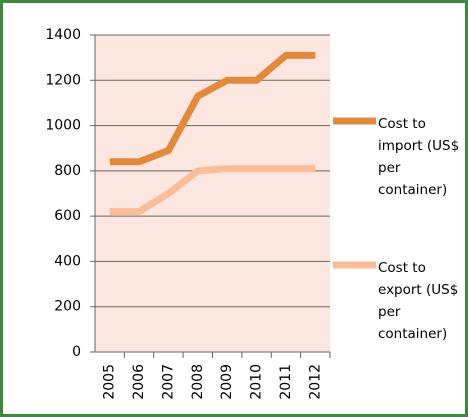  Describe the element at coordinates (227, 382) in the screenshot. I see `x-tick-label: 2009` at that location.